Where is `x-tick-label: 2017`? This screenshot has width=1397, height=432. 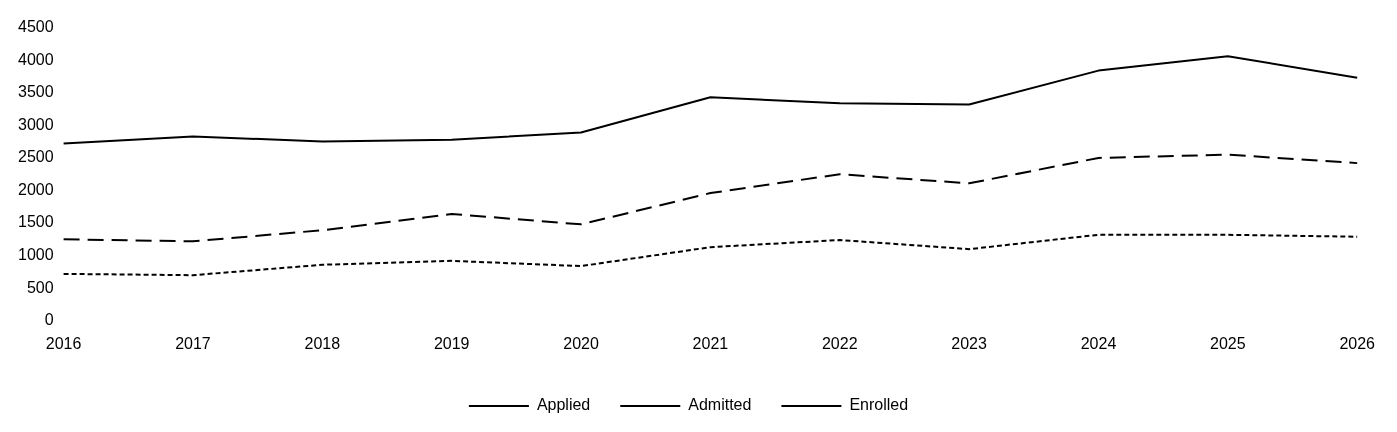
x-tick-label: 2017 is located at coordinates (193, 343).